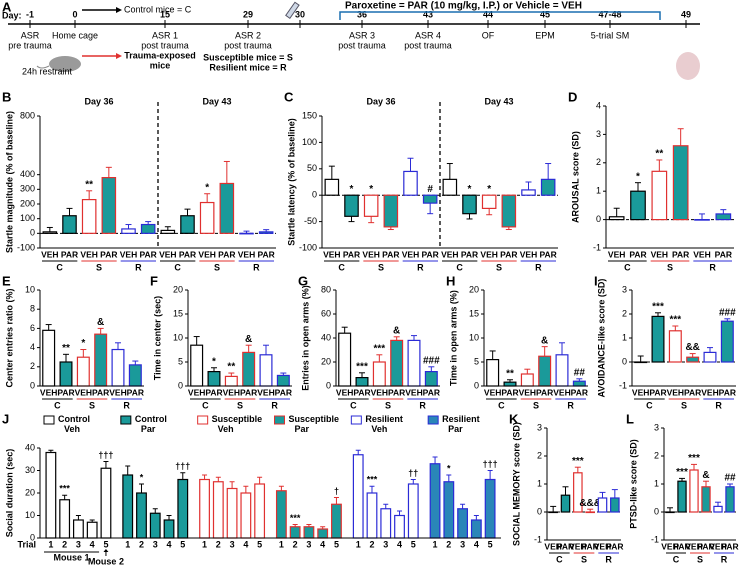 This screenshot has height=567, width=740. I want to click on day-note: post trauma, so click(362, 45).